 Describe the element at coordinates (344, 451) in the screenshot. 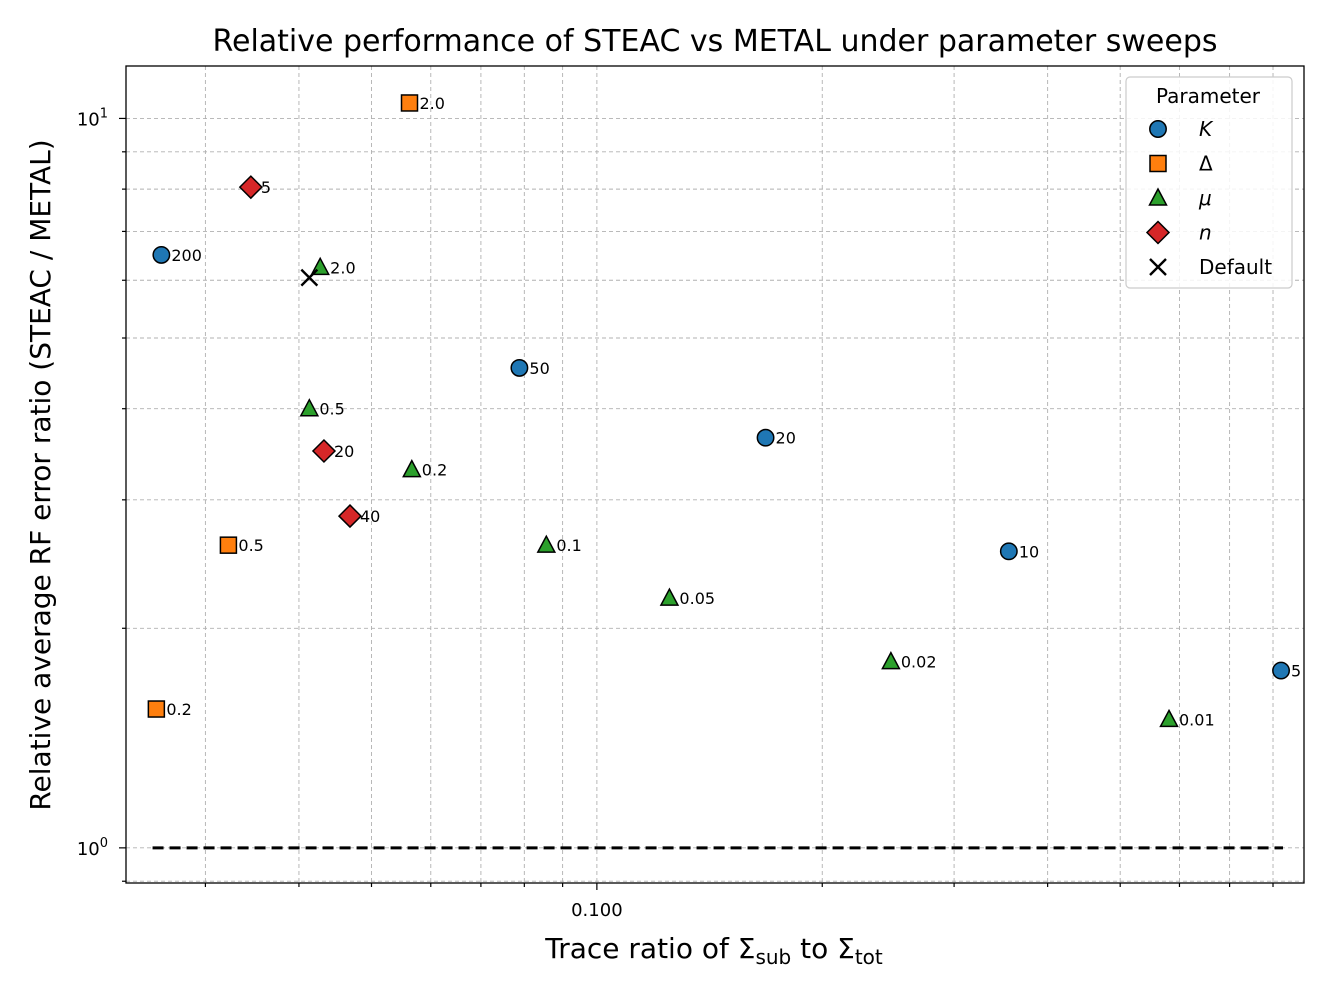

I see `point-label-n: 20` at that location.